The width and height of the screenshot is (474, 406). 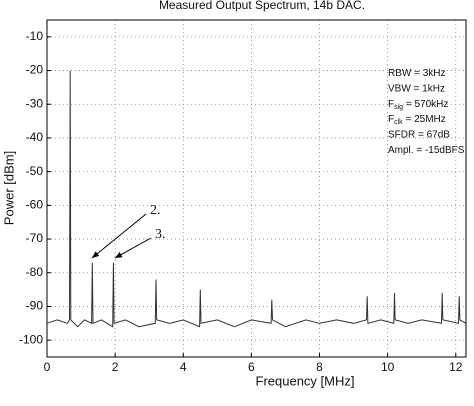 I want to click on info-text: SFDR = 67dB, so click(x=419, y=134).